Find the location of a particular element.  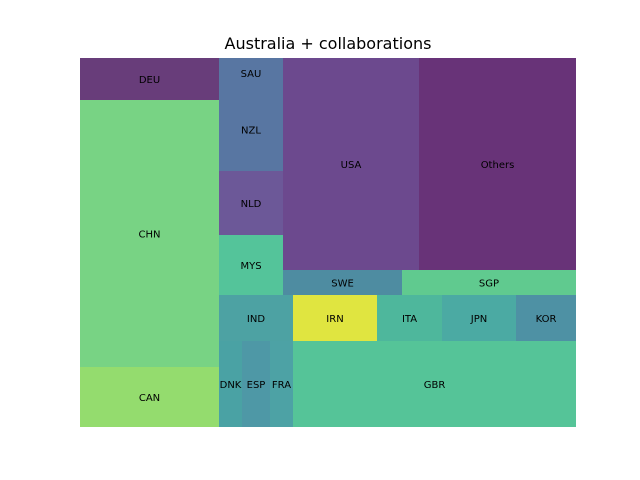

tile-label-others: Others is located at coordinates (498, 165).